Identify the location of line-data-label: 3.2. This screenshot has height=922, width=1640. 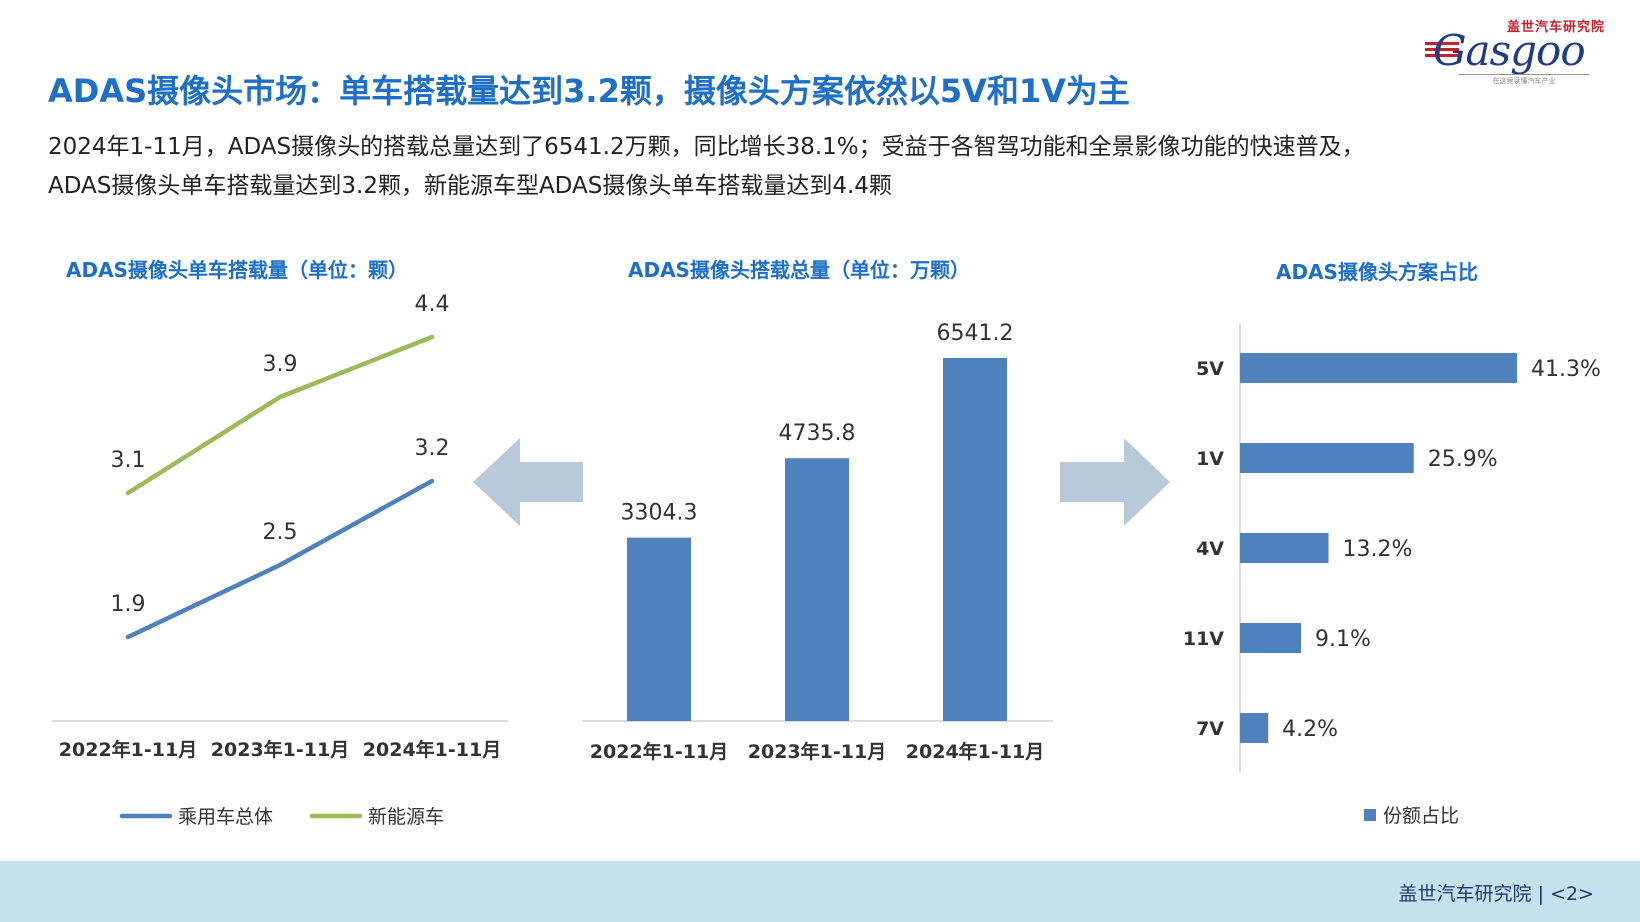
(432, 448).